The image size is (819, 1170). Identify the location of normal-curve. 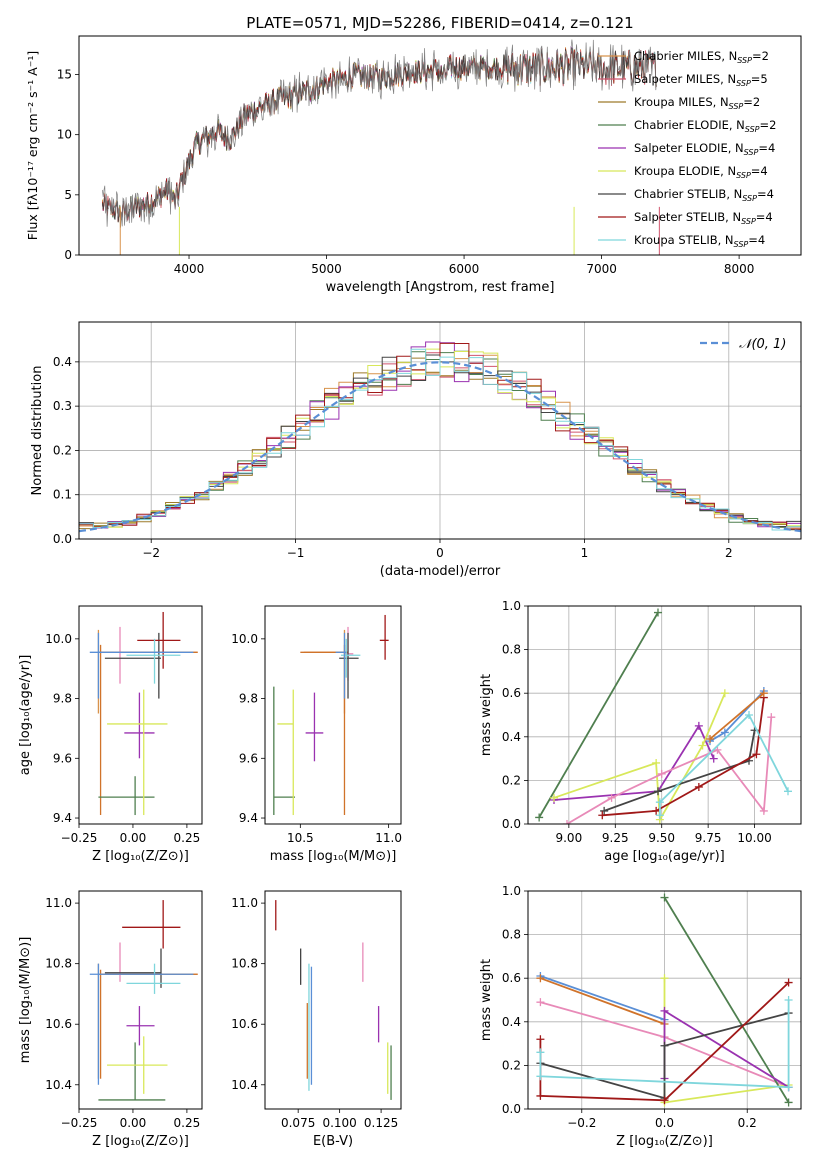
(440, 447).